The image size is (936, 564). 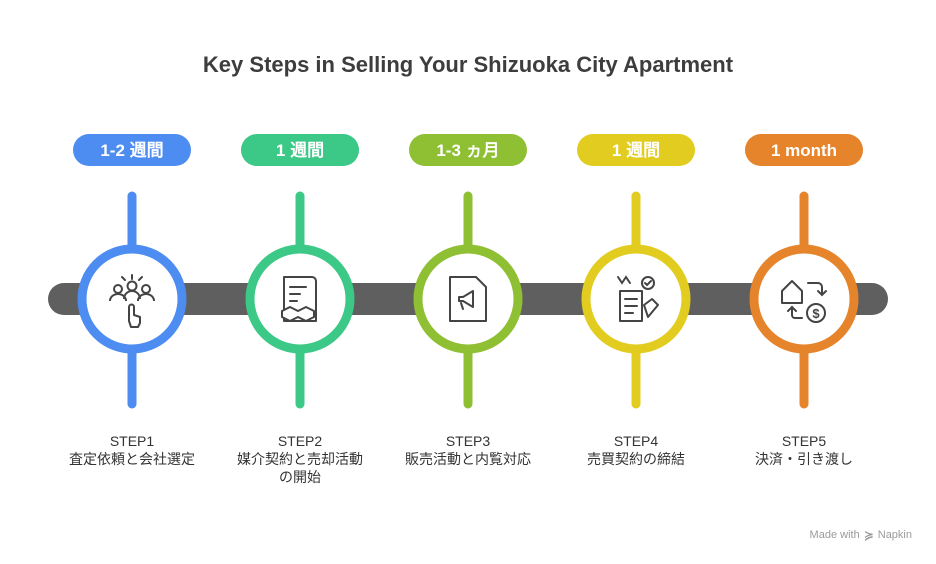 I want to click on duration-label: 1-3 ヵ月, so click(x=467, y=150).